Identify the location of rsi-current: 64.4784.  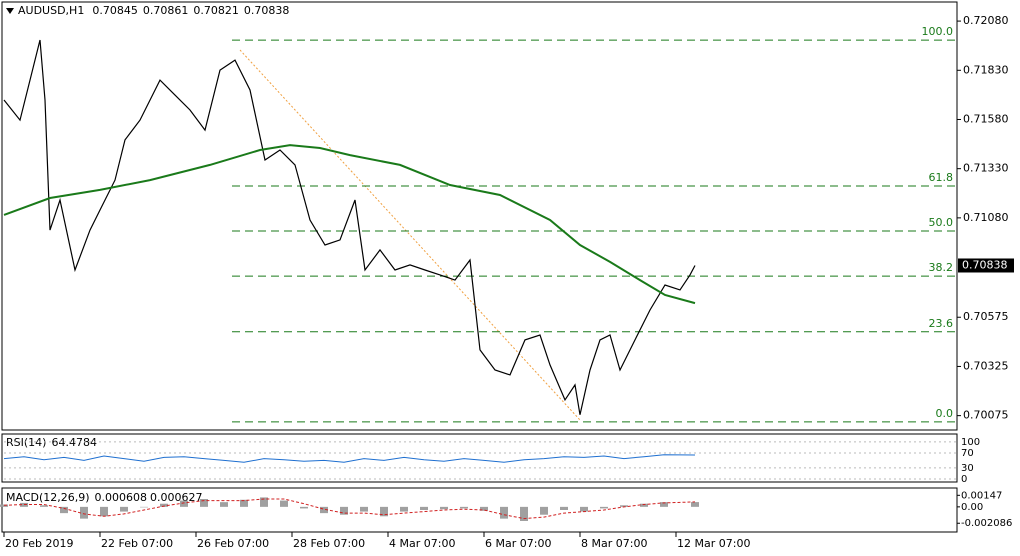
(74, 442).